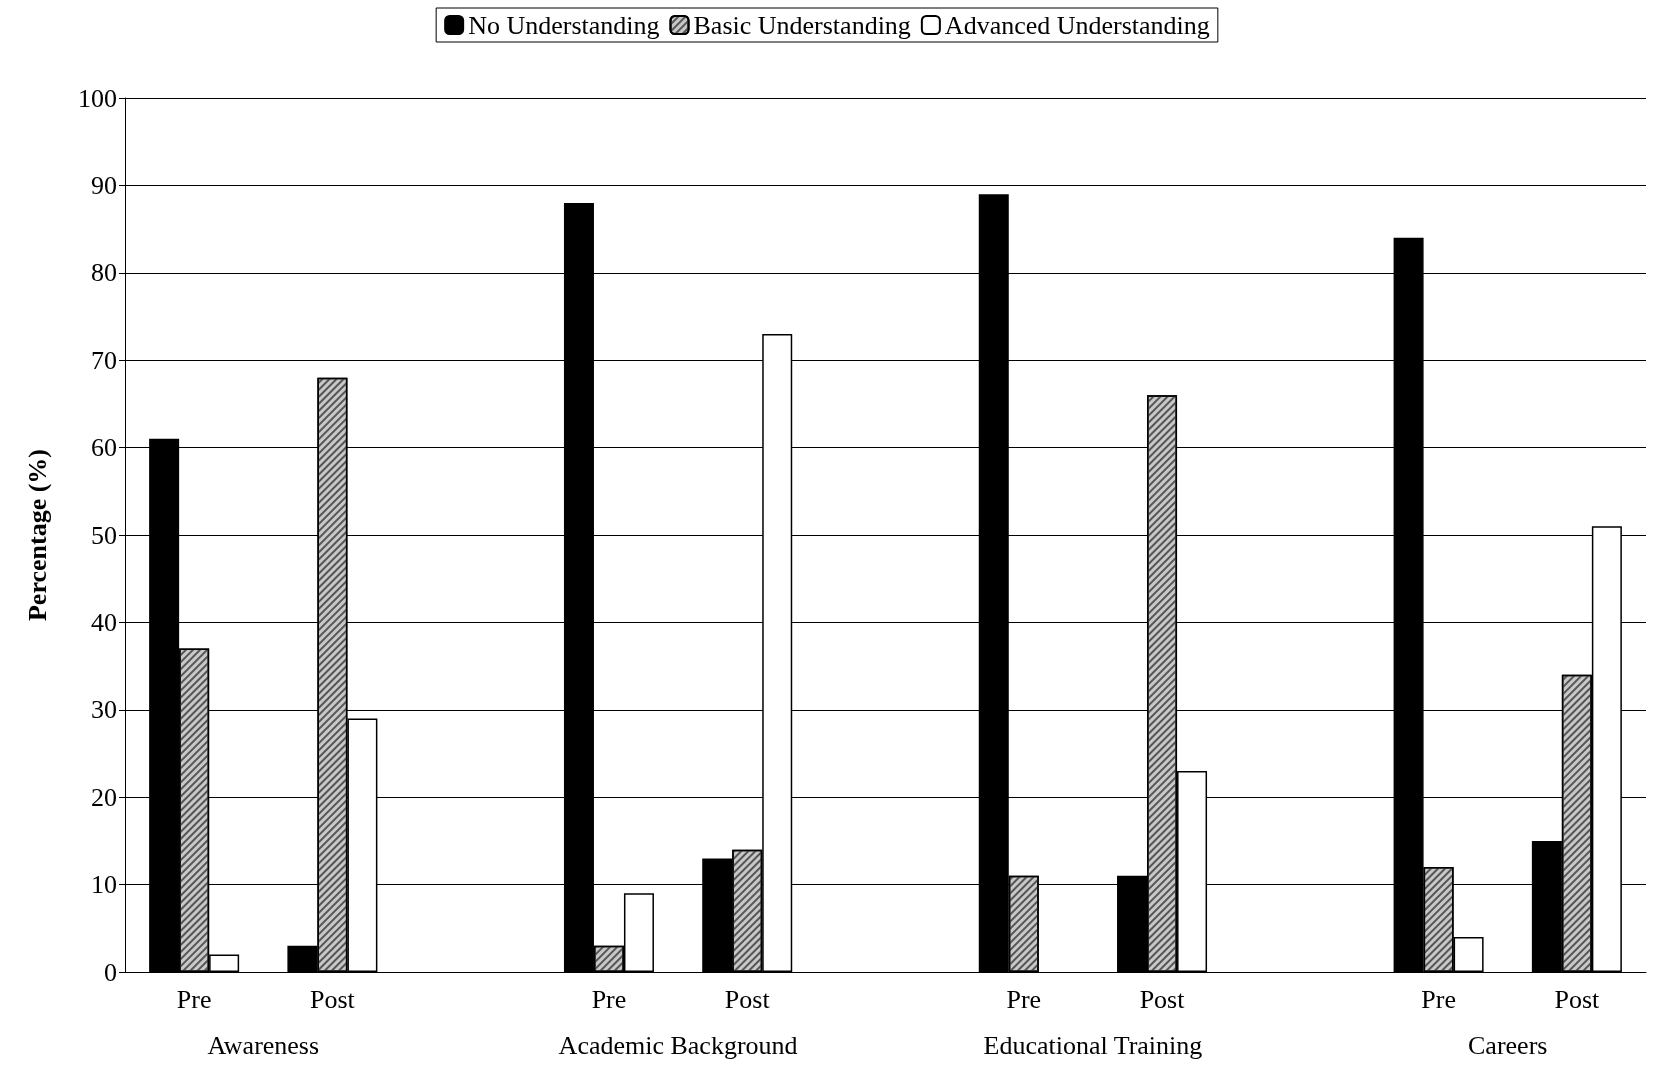 Image resolution: width=1654 pixels, height=1092 pixels. Describe the element at coordinates (802, 25) in the screenshot. I see `legend-label: Basic Understanding` at that location.